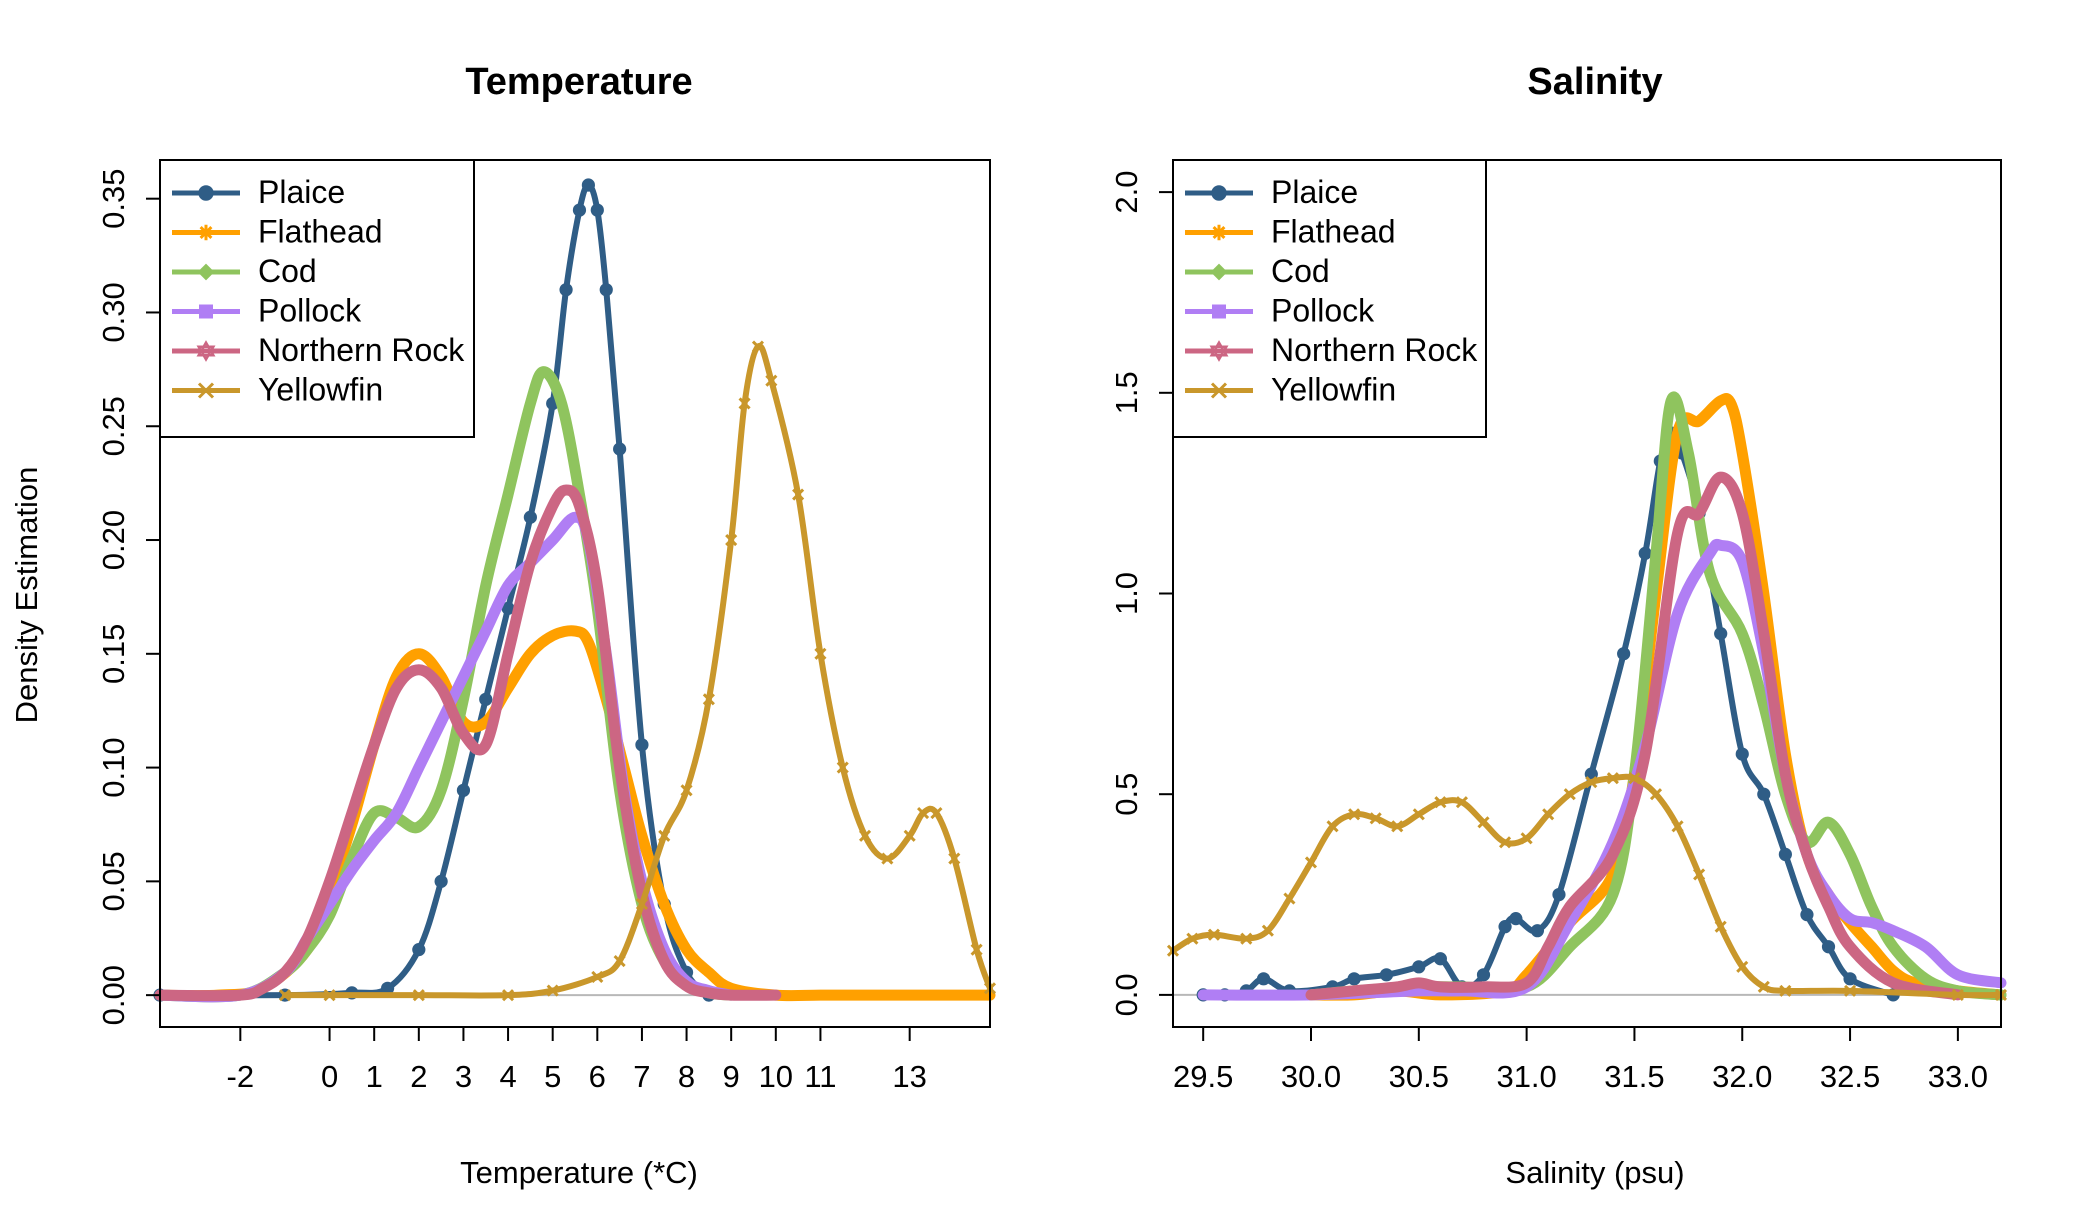 The height and width of the screenshot is (1223, 2079). What do you see at coordinates (1333, 390) in the screenshot?
I see `salinity-legend-label: Yellowfin` at bounding box center [1333, 390].